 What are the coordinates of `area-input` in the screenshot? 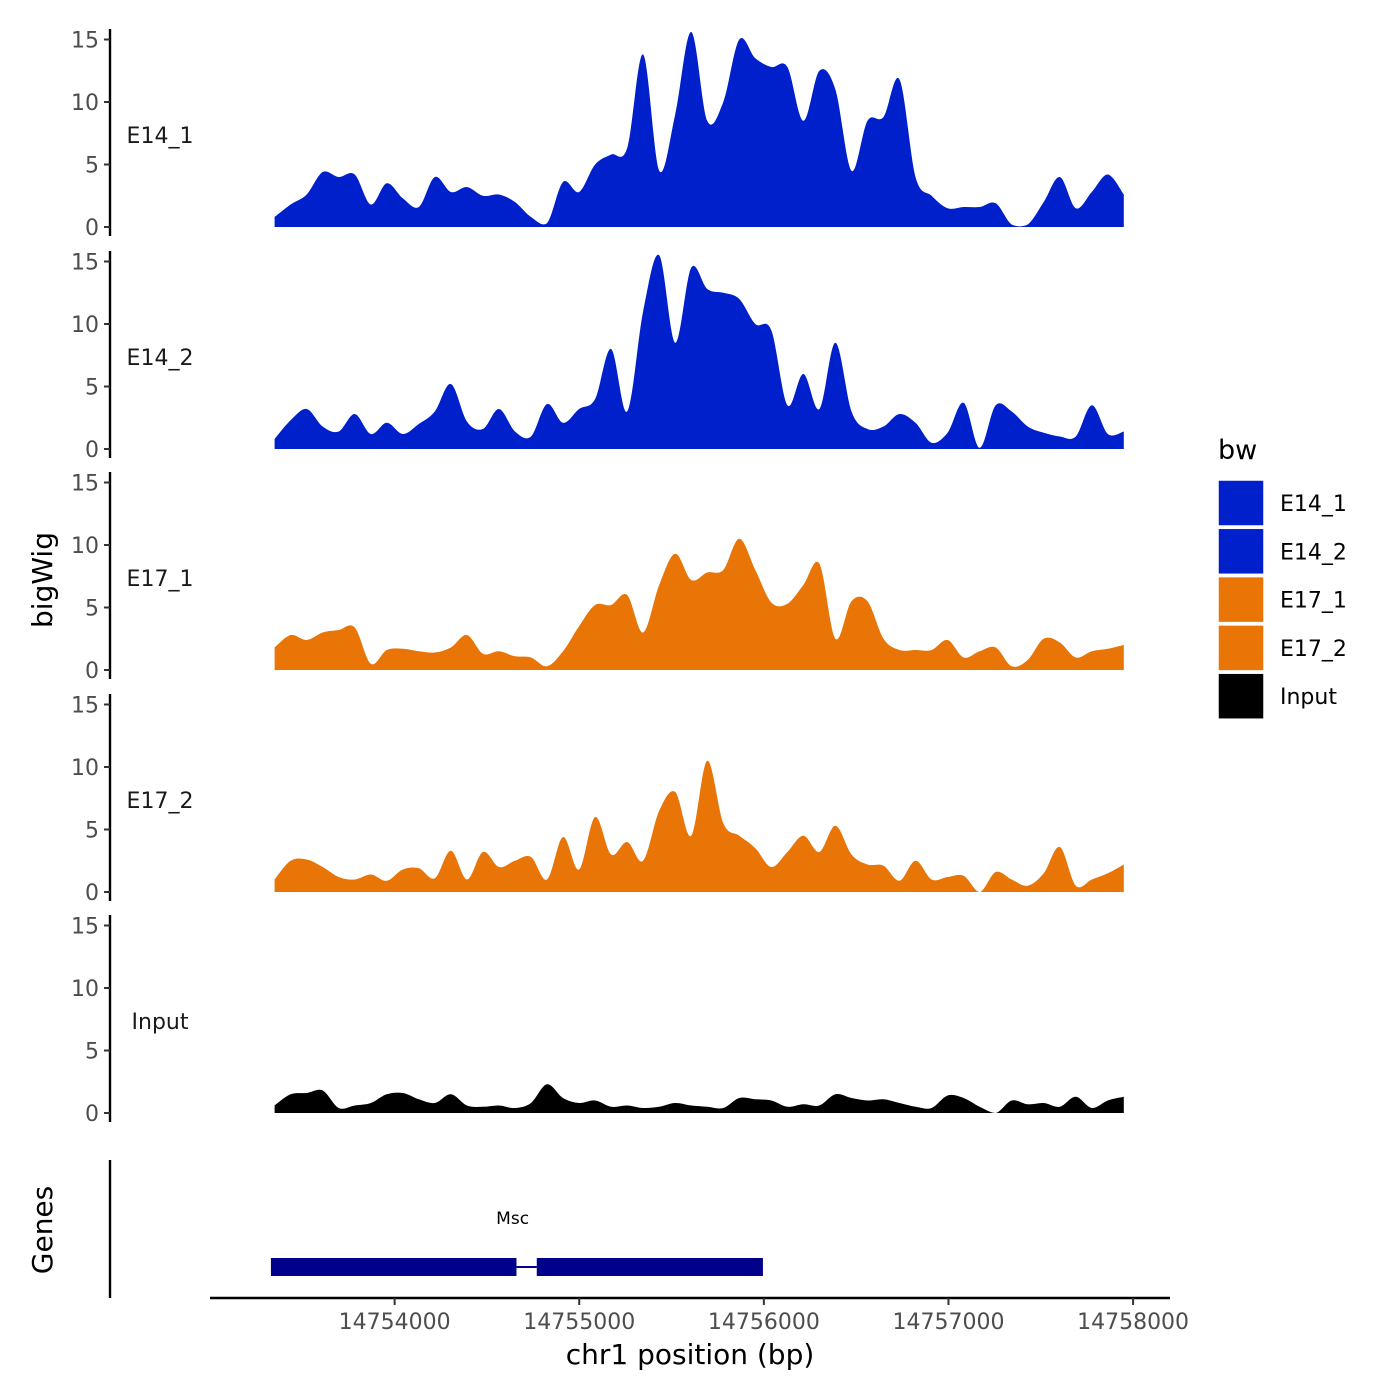 It's located at (699, 1098).